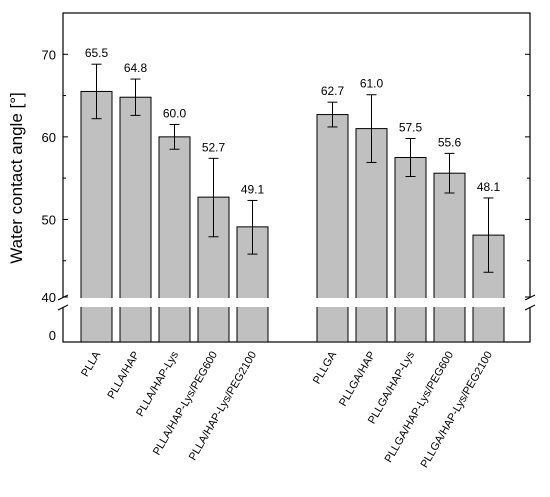 This screenshot has height=497, width=550. I want to click on data-label: 62.7, so click(333, 91).